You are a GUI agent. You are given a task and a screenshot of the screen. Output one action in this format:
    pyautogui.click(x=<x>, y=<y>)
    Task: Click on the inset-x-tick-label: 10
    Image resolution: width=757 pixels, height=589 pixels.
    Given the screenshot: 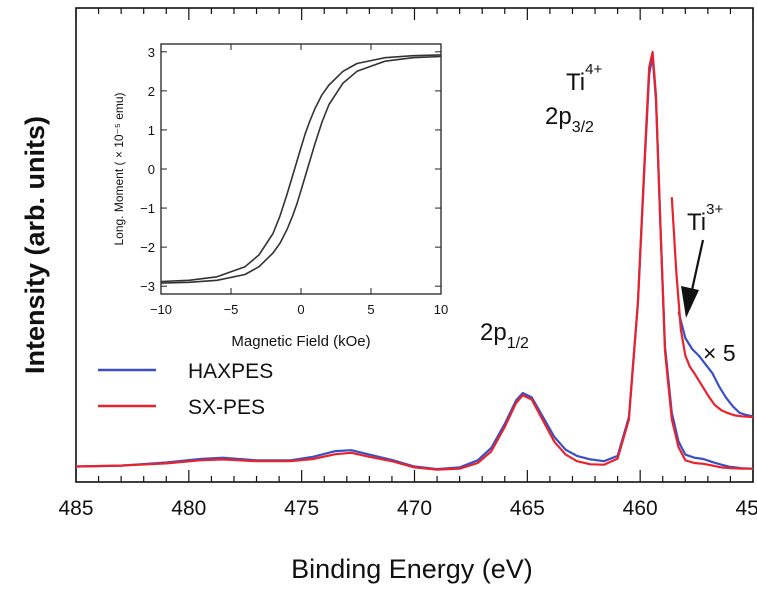 What is the action you would take?
    pyautogui.click(x=441, y=309)
    